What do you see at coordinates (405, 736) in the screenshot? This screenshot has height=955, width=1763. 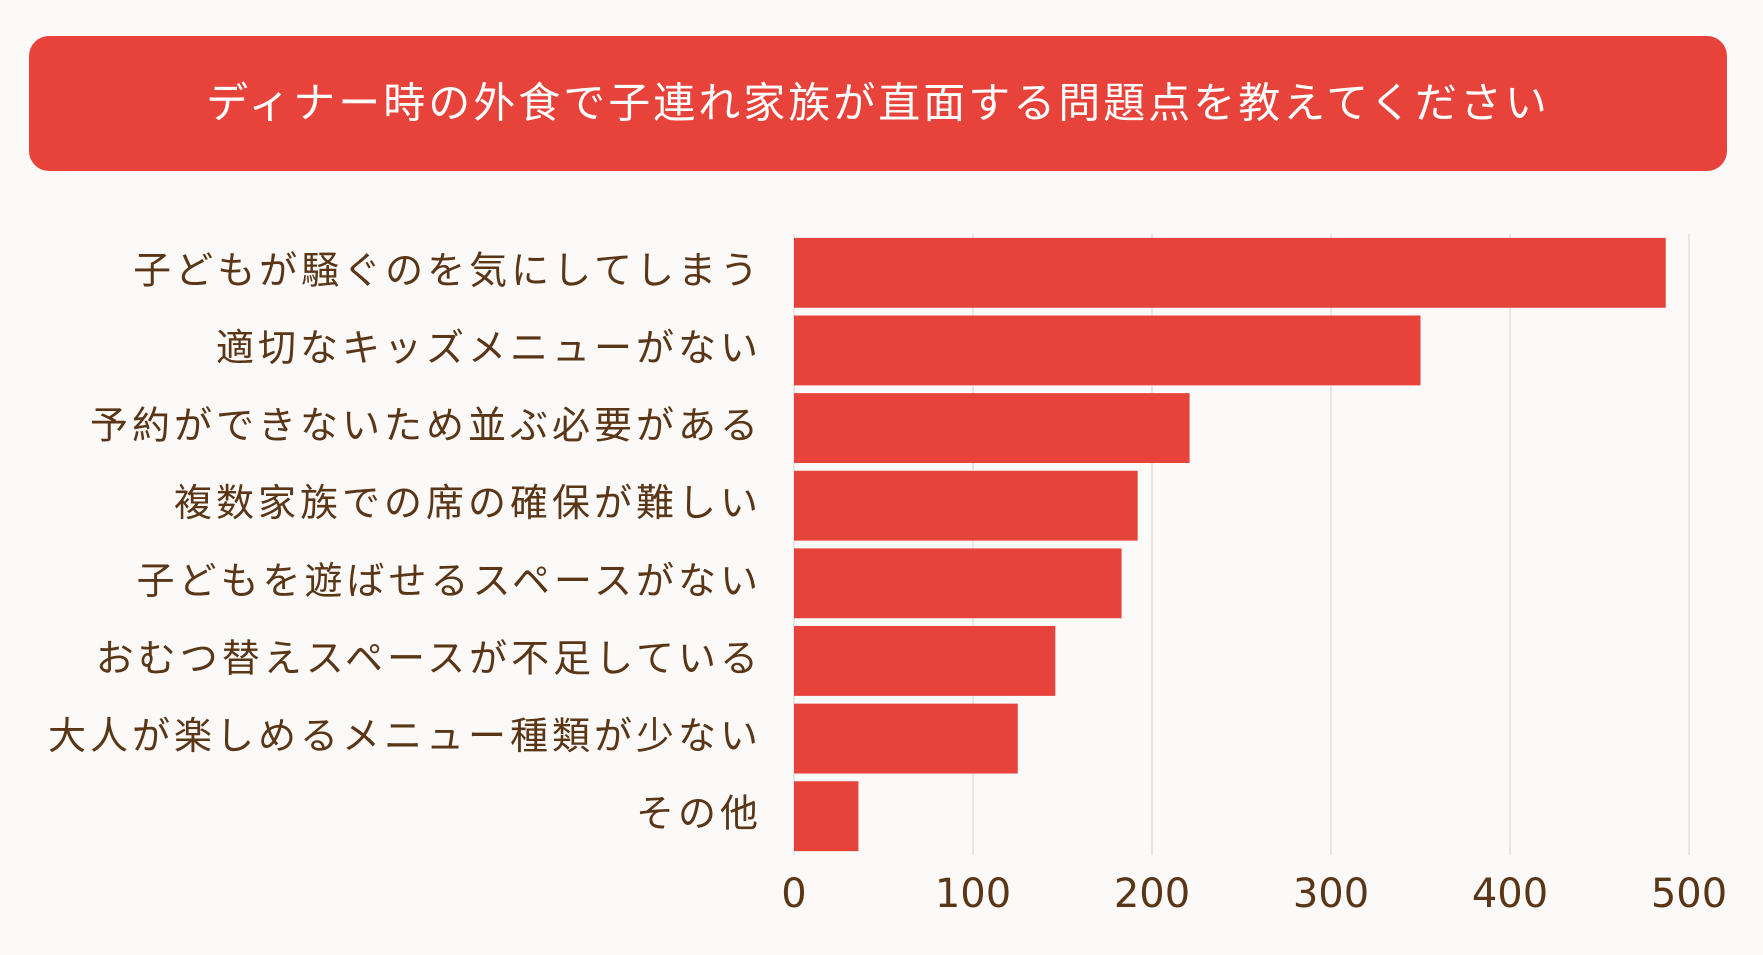 I see `y-tick-label: 大人が楽しめるメニュー種類が少ない` at bounding box center [405, 736].